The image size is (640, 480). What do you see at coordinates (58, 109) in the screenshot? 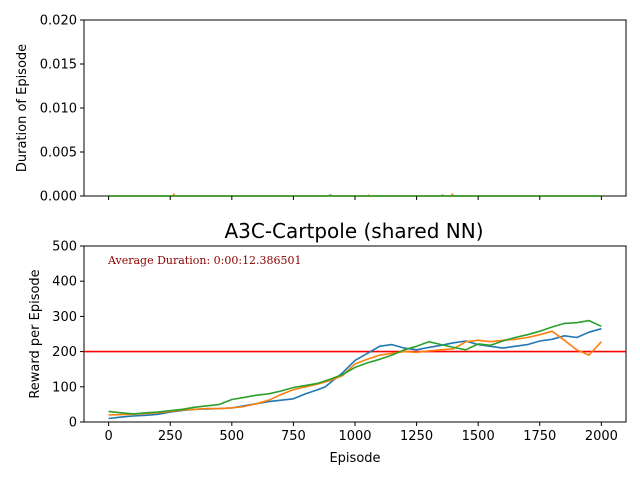
I see `duration-y-tick-label: 0.010` at bounding box center [58, 109].